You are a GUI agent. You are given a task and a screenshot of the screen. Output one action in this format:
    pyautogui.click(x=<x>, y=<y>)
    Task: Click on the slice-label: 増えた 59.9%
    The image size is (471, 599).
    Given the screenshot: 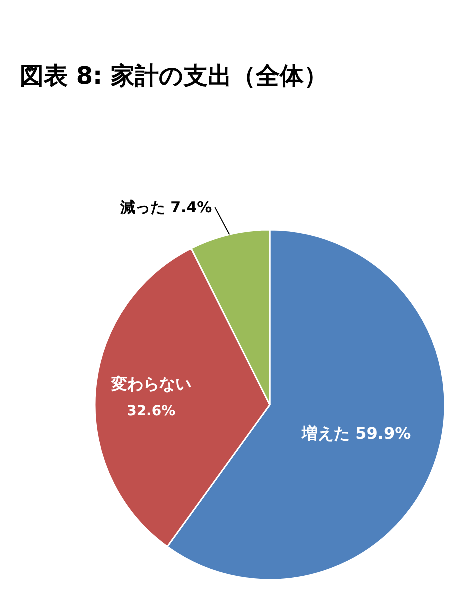 What is the action you would take?
    pyautogui.click(x=356, y=434)
    